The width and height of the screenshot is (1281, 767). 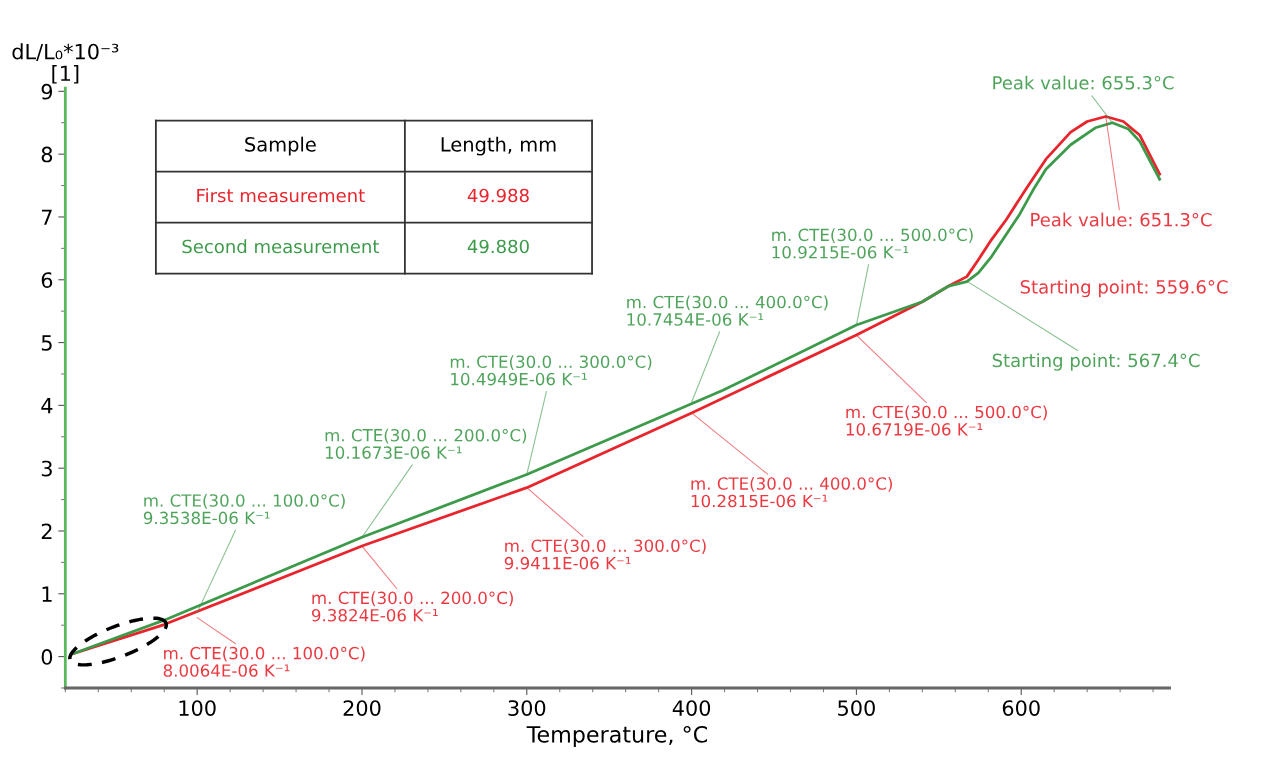 What do you see at coordinates (856, 708) in the screenshot?
I see `x-tick-label: 500` at bounding box center [856, 708].